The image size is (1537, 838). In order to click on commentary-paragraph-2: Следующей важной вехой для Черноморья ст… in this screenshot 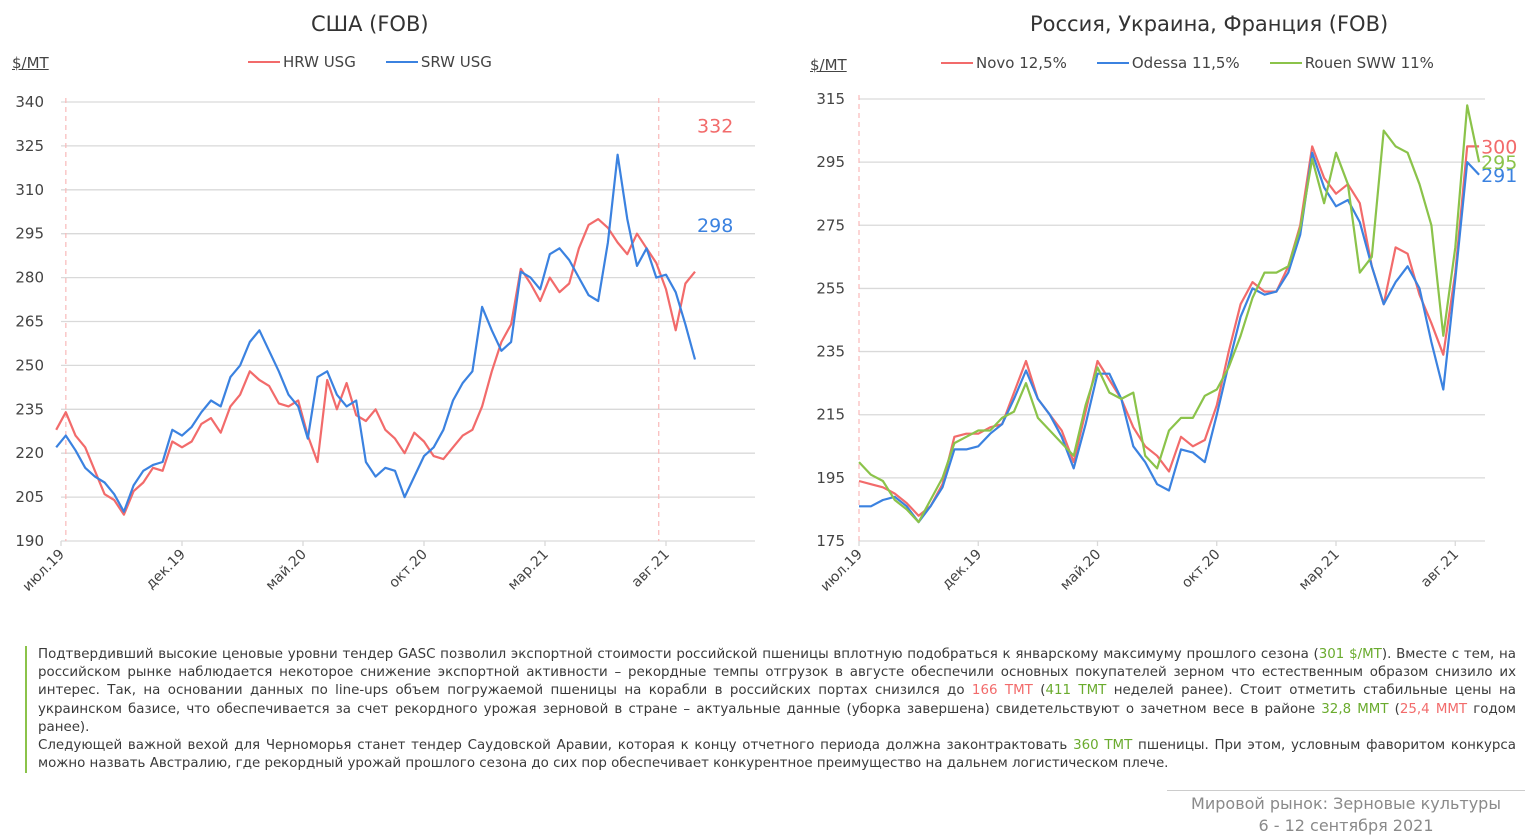, I will do `click(777, 755)`.